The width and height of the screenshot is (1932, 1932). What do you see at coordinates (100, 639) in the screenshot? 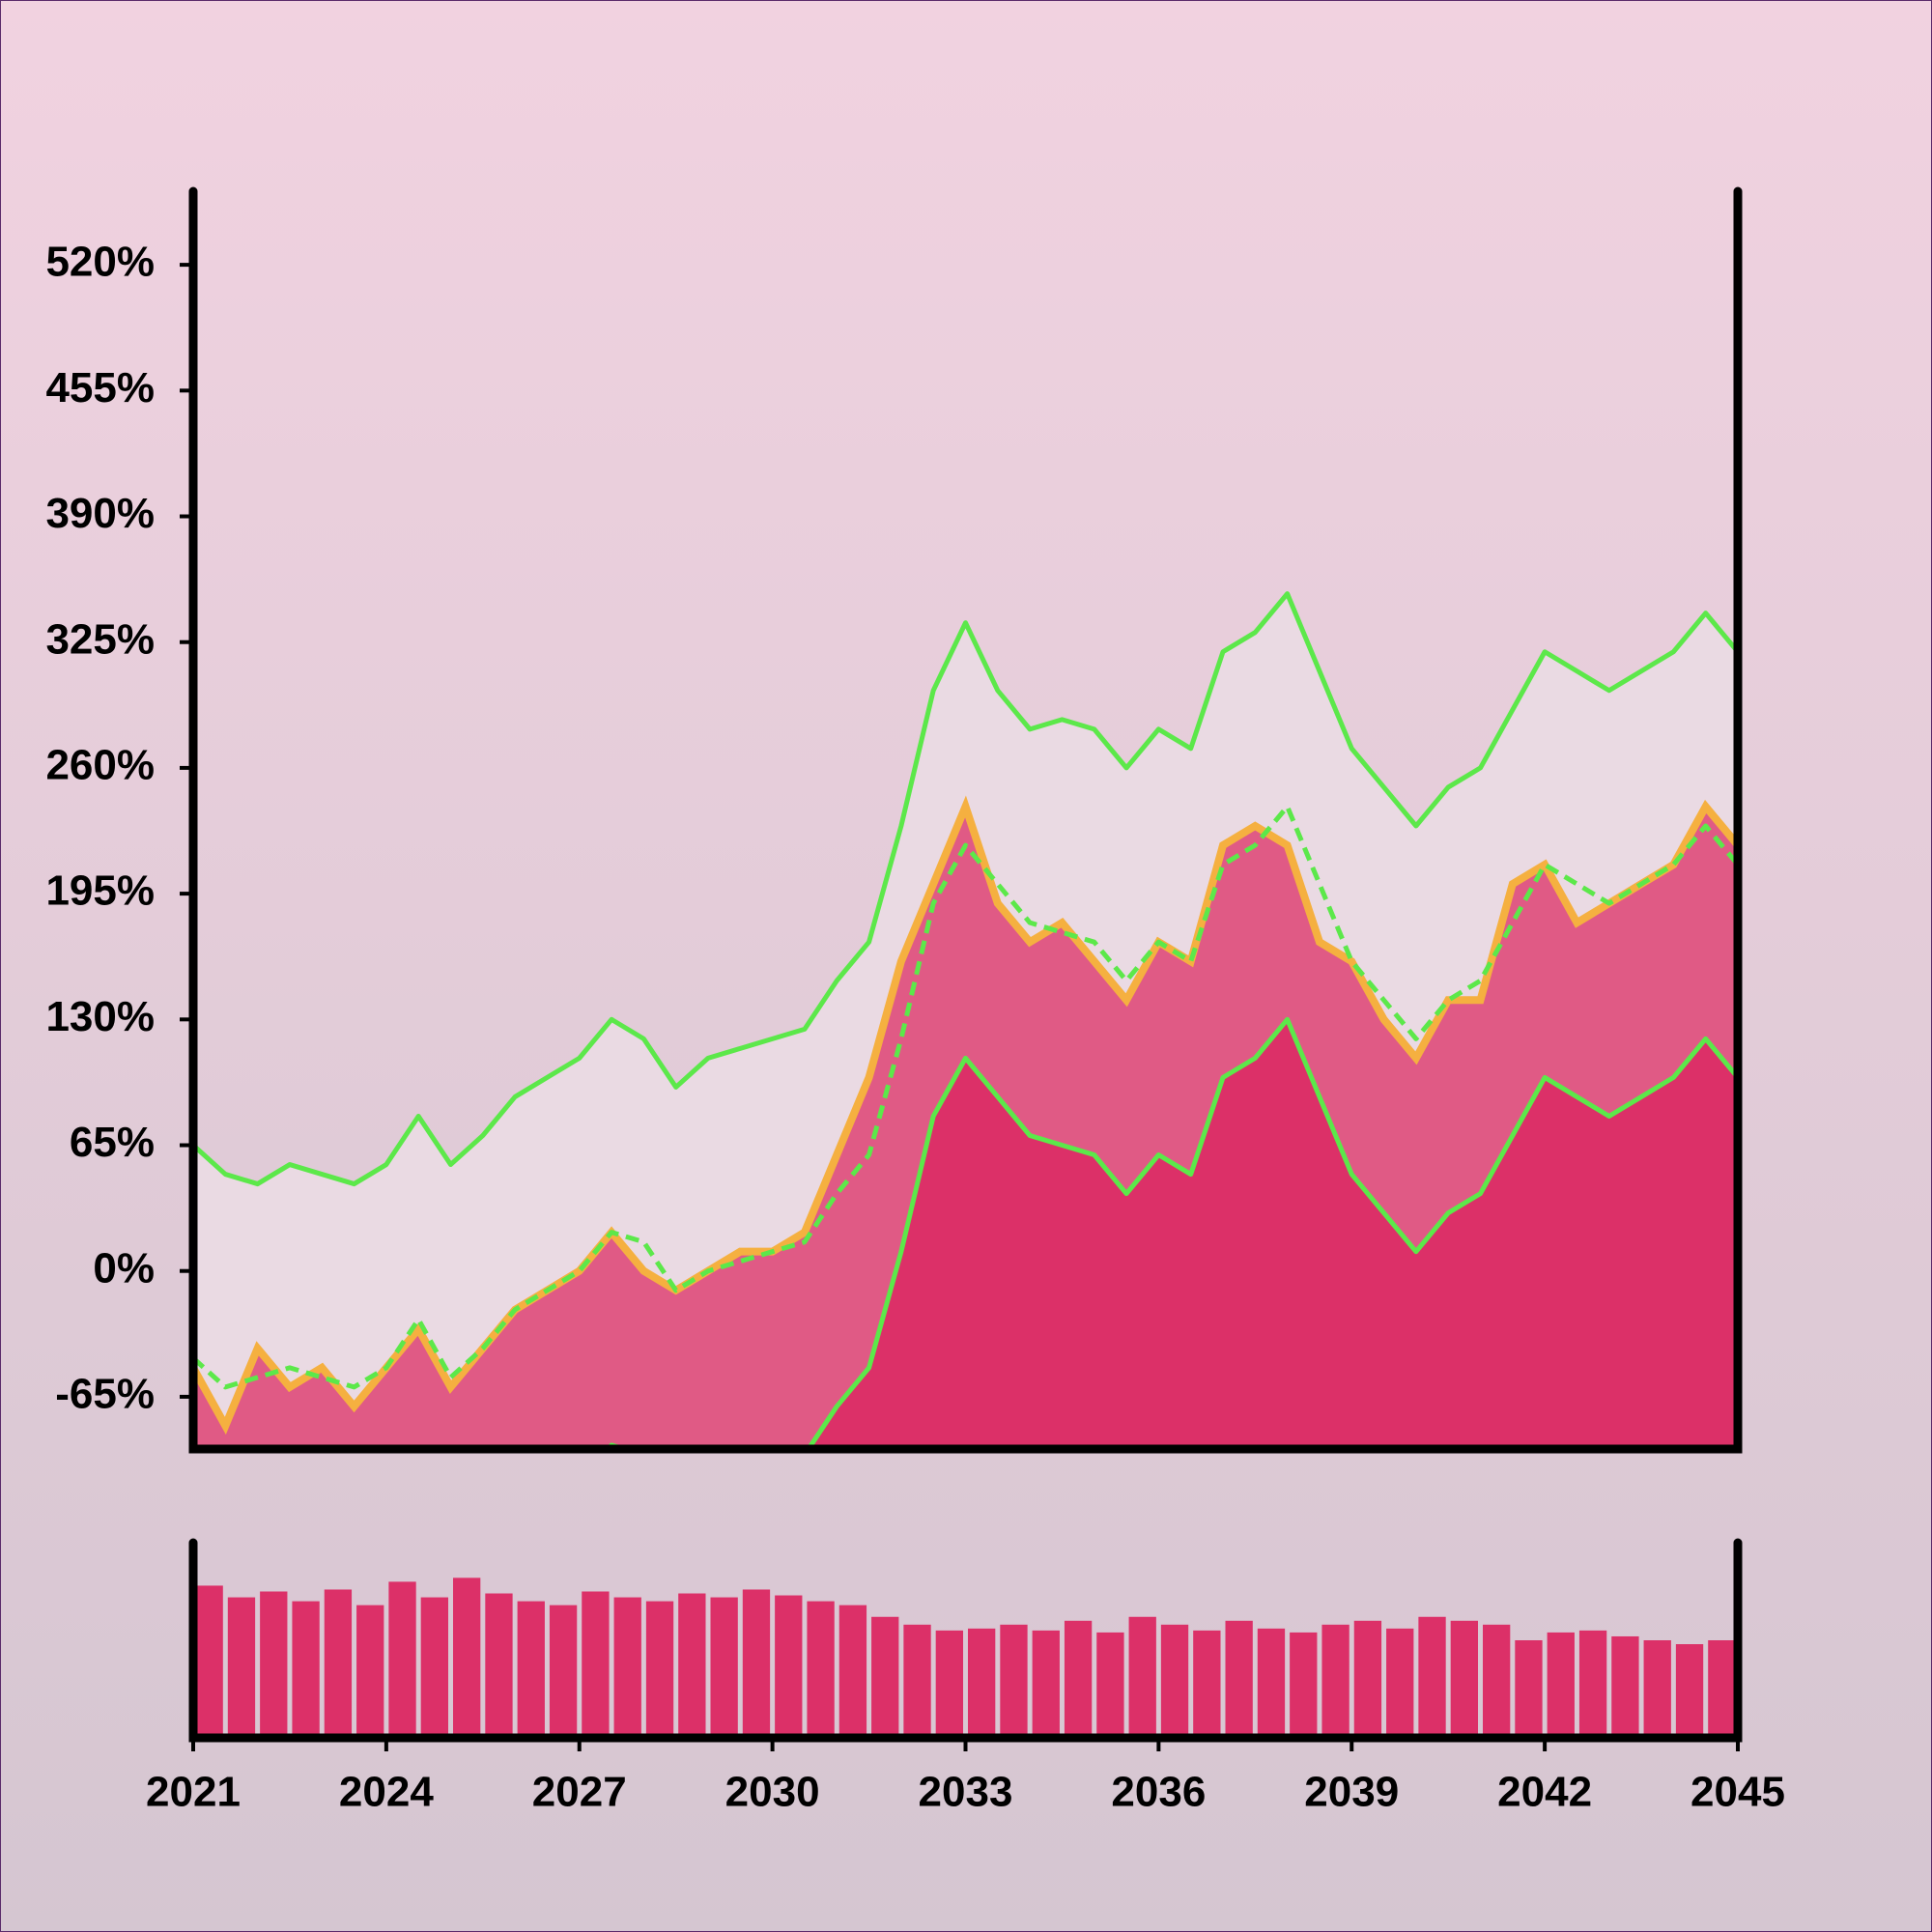
I see `y-tick-label: 325%` at bounding box center [100, 639].